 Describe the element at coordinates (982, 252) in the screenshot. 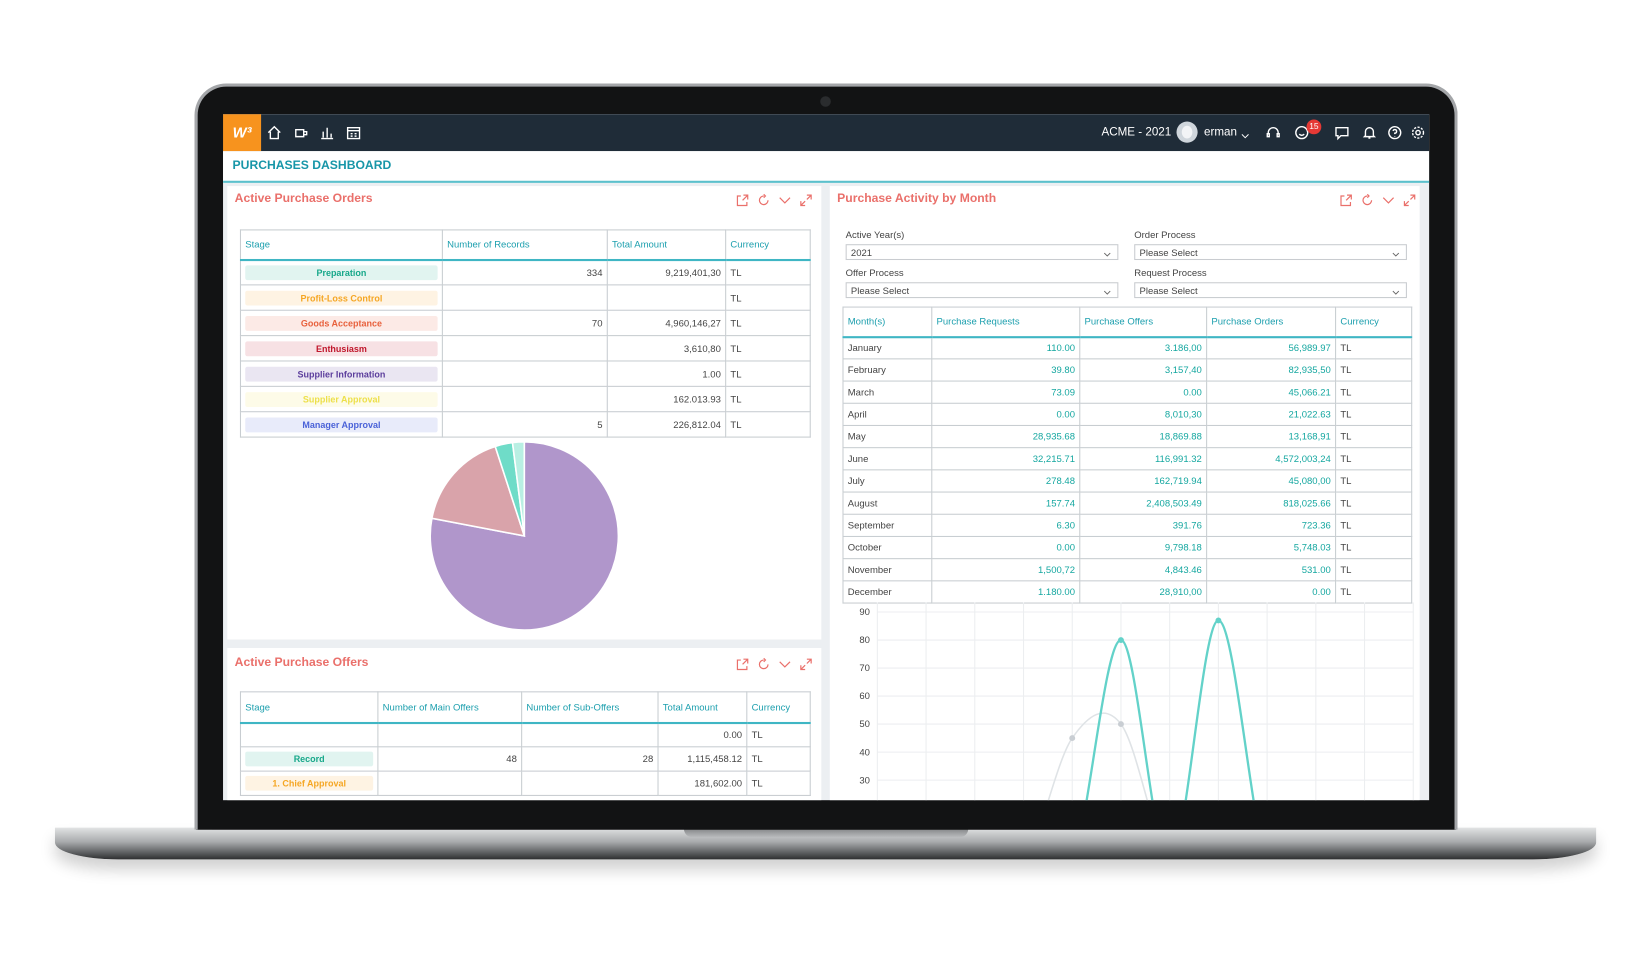

I see `filter-select: 2021` at that location.